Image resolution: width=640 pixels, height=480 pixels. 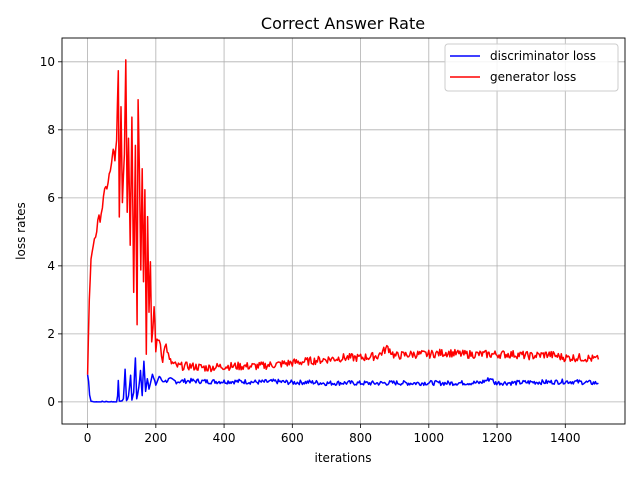 I want to click on x-tick-label: 200, so click(x=155, y=438).